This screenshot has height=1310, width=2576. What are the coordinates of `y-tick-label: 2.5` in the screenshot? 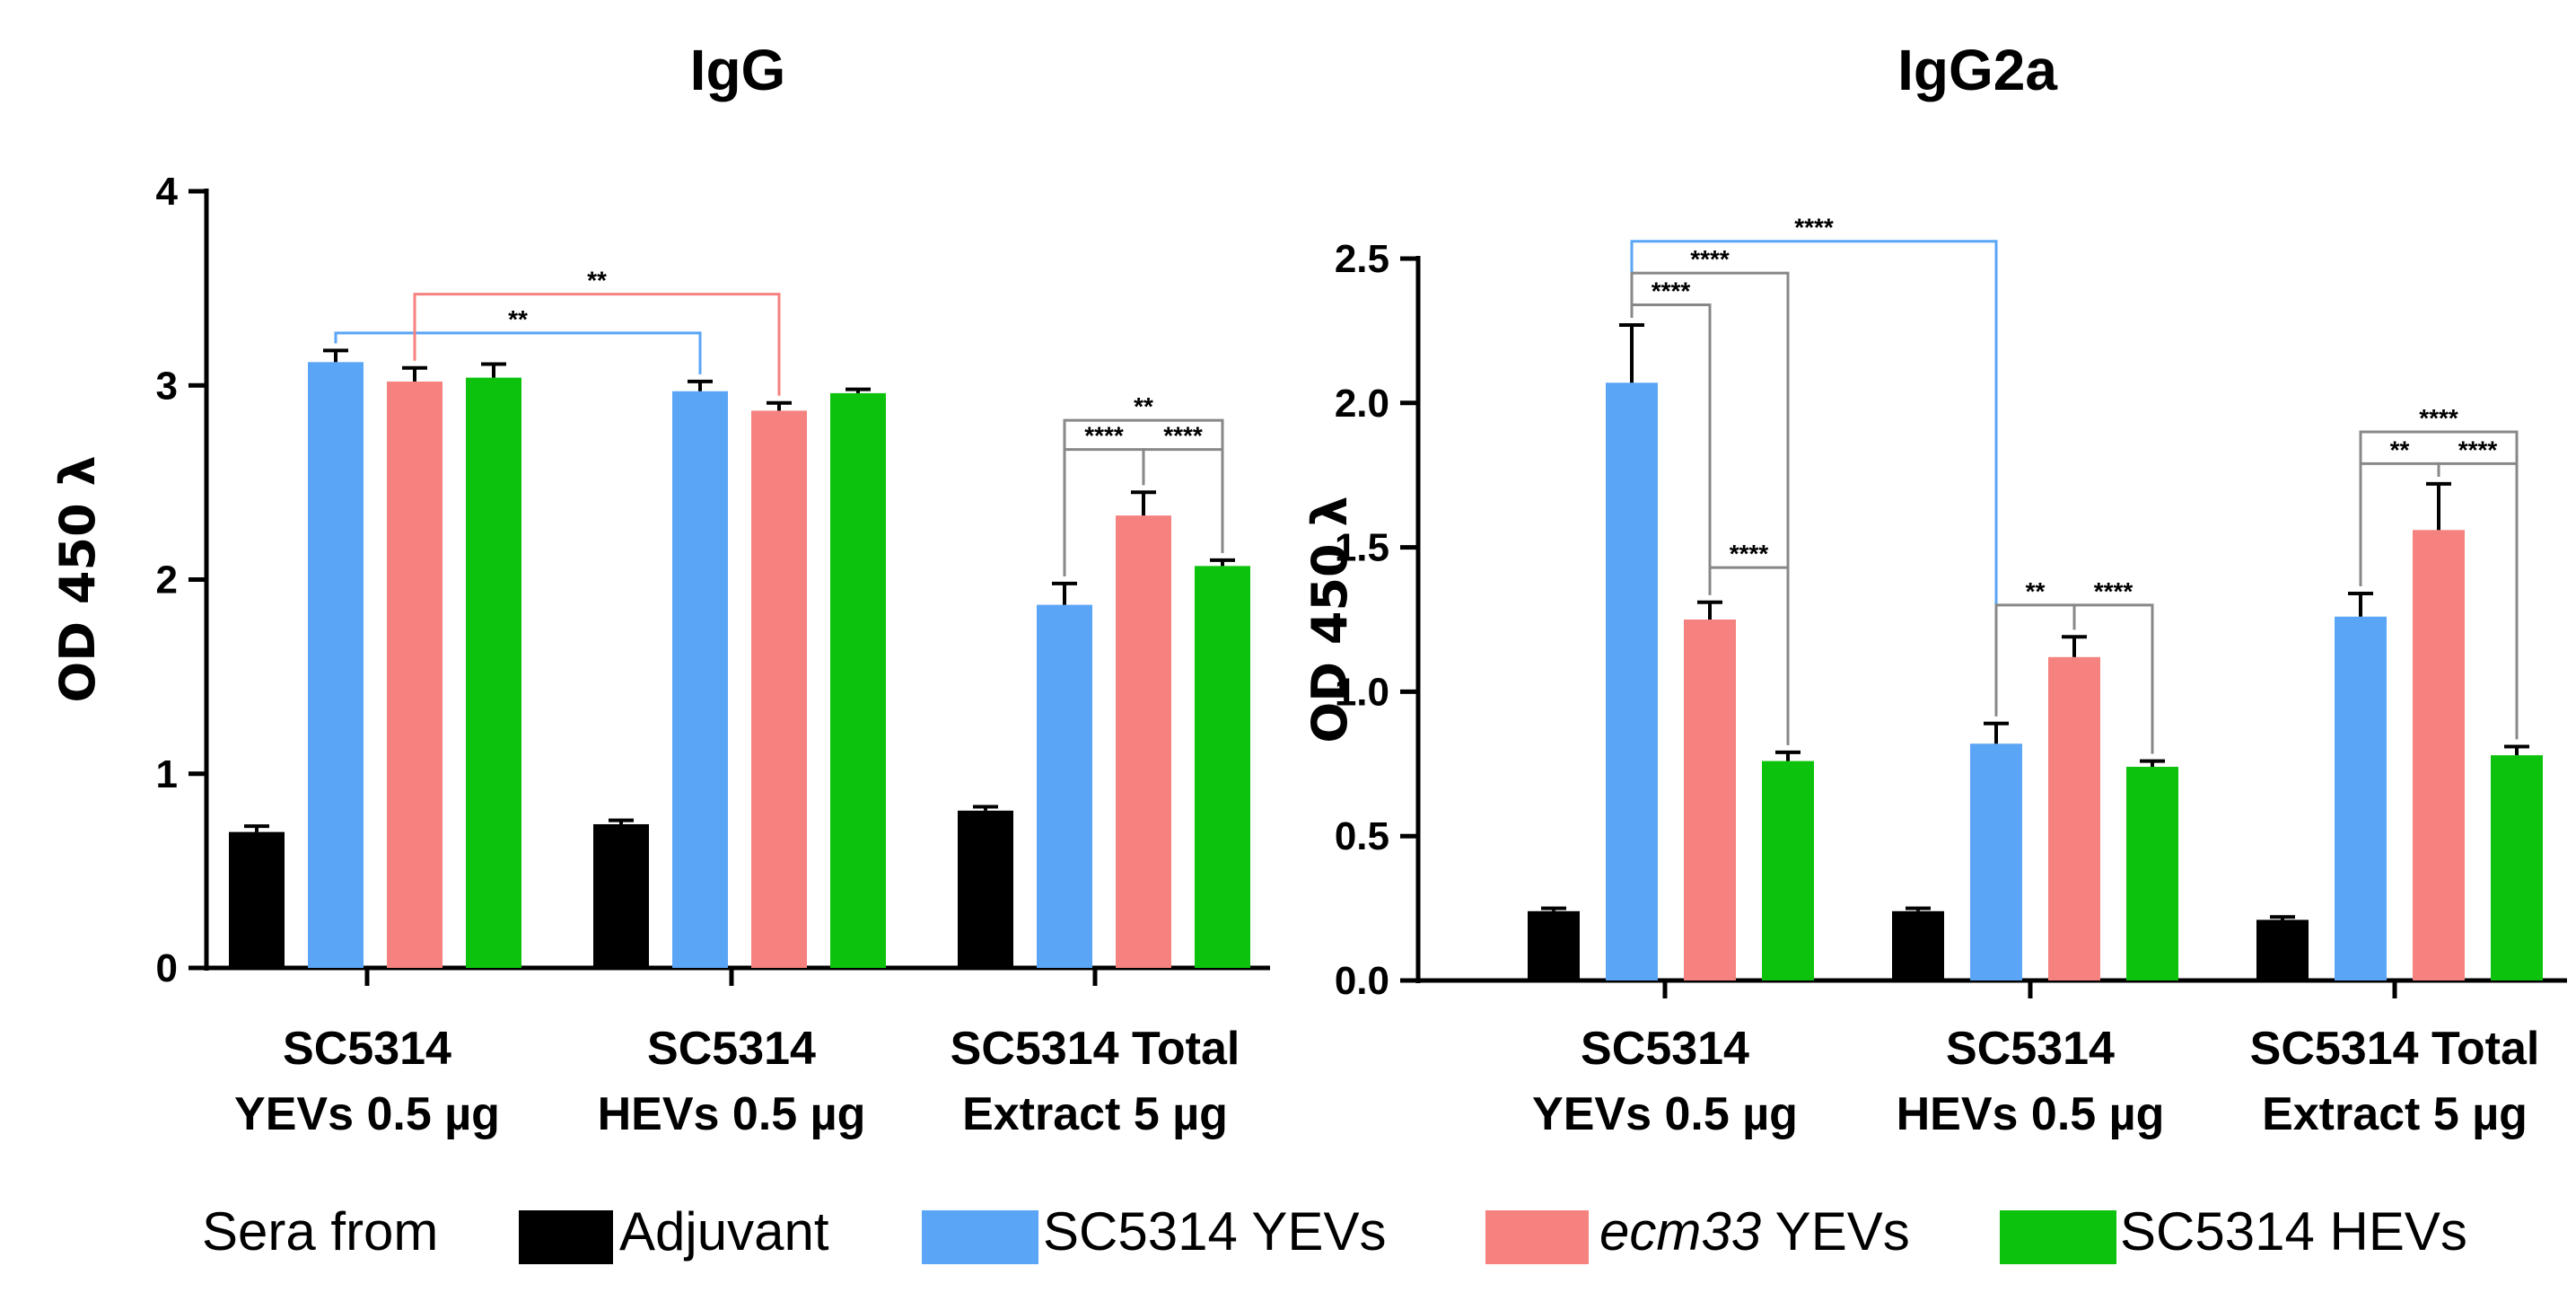 It's located at (1362, 259).